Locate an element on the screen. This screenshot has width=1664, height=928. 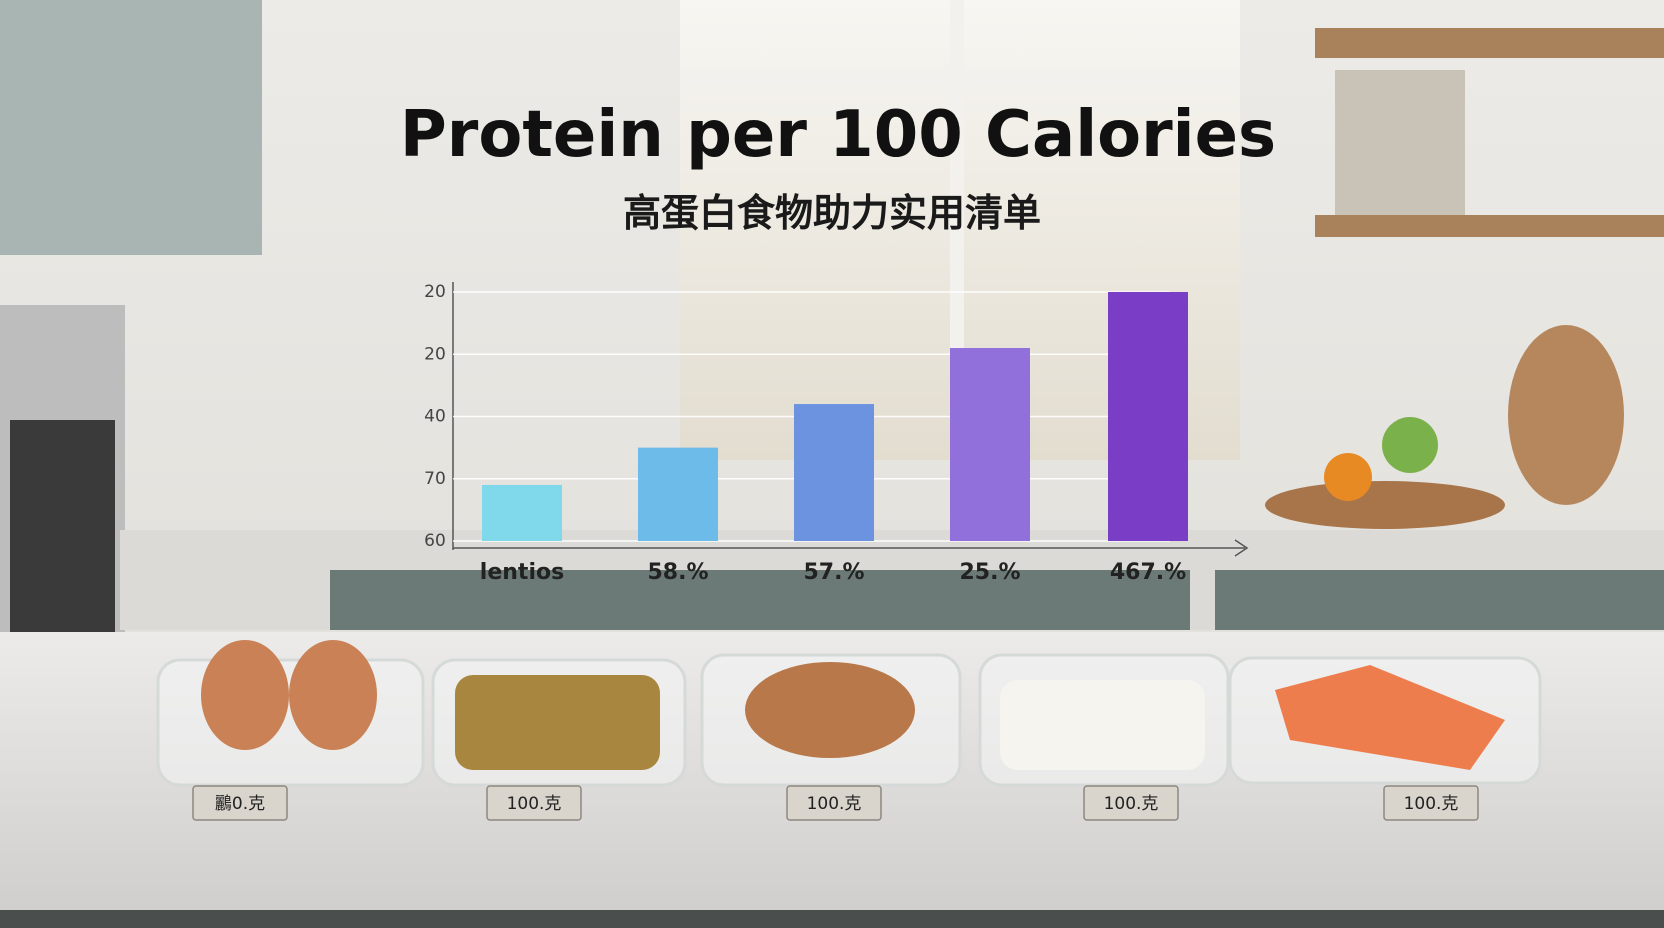
x-tick-label: 25.% is located at coordinates (989, 572).